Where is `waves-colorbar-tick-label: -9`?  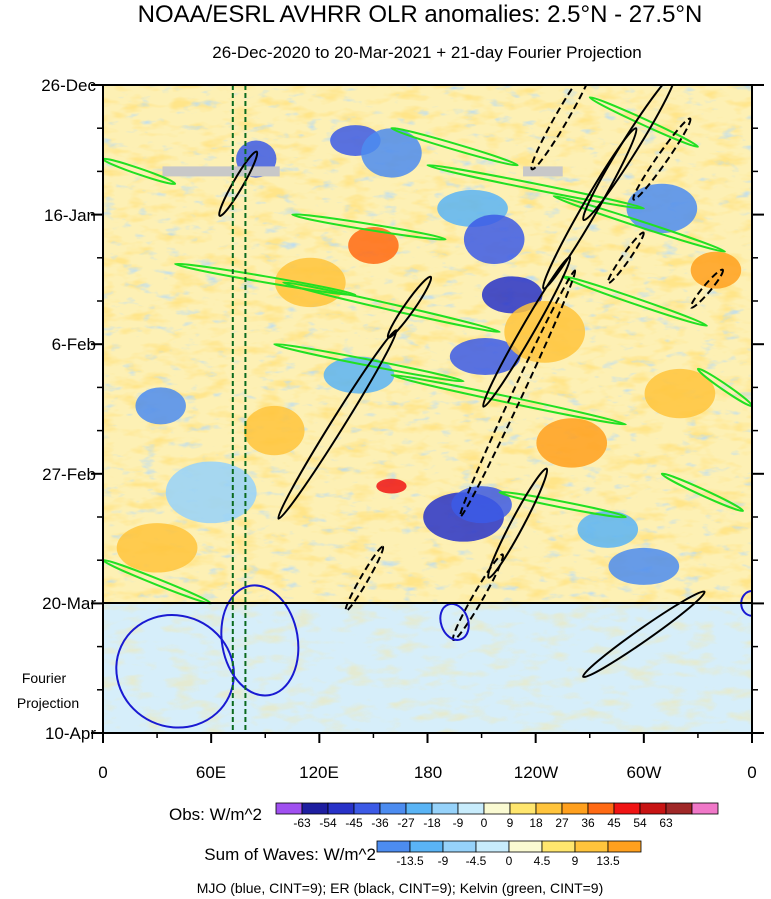 waves-colorbar-tick-label: -9 is located at coordinates (443, 861).